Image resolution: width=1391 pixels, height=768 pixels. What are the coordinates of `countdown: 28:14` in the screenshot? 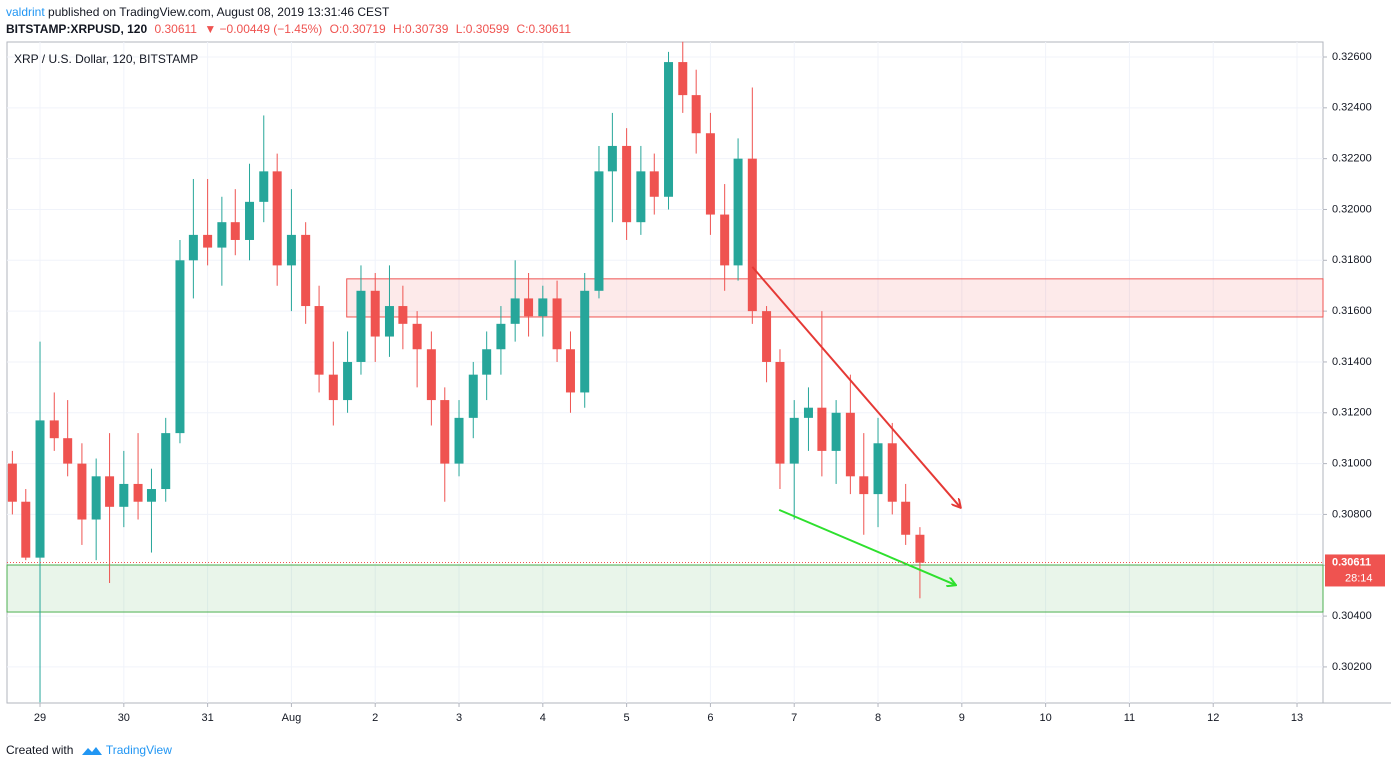 It's located at (1359, 578).